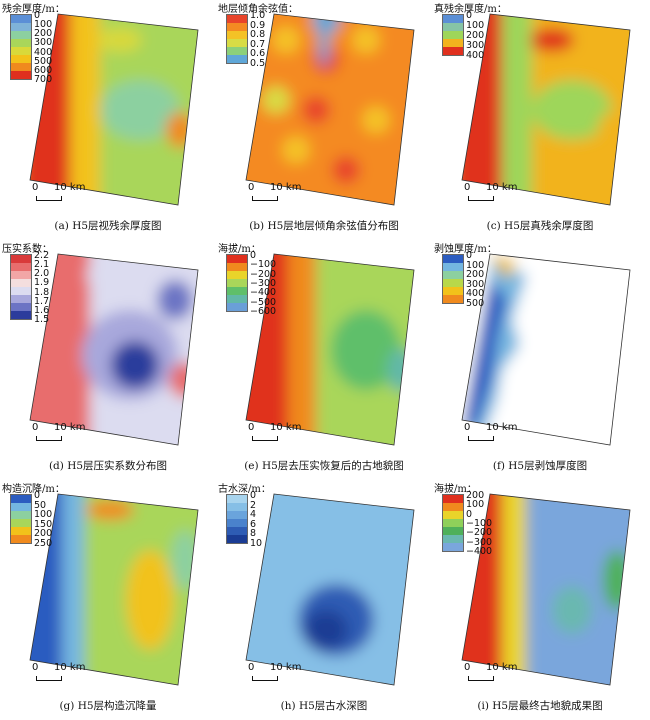 This screenshot has width=650, height=720. I want to click on panel-caption: (d) H5层压实系数分布图, so click(108, 466).